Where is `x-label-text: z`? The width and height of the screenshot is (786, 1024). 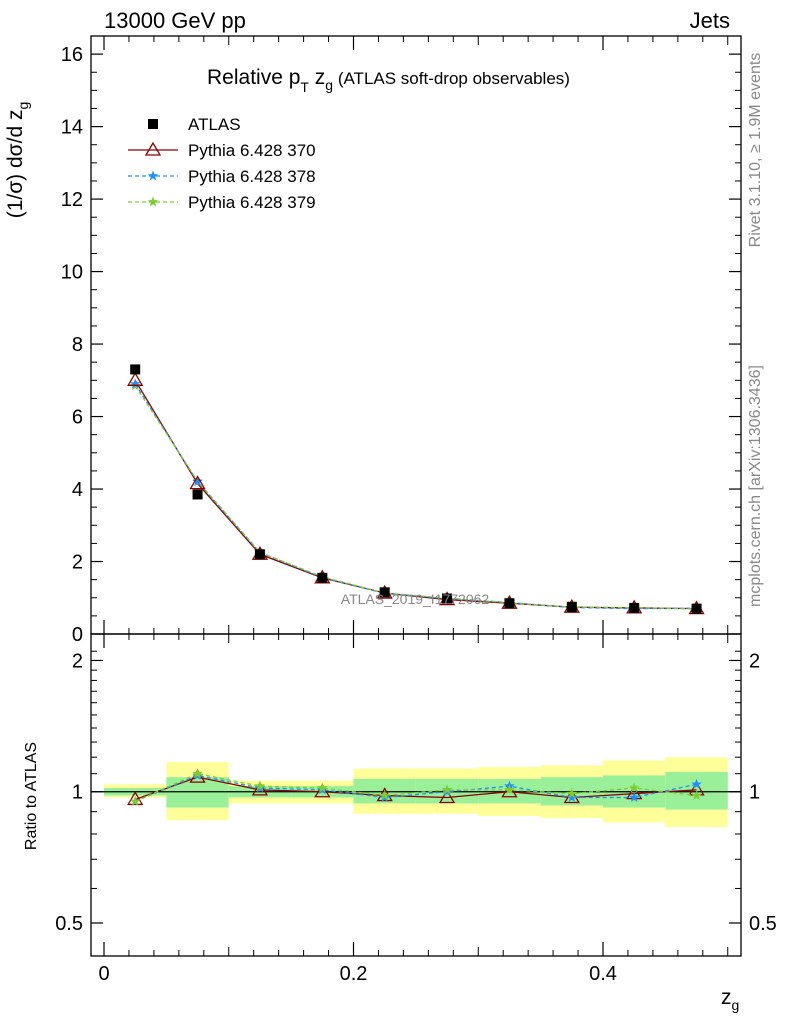
x-label-text: z is located at coordinates (726, 997).